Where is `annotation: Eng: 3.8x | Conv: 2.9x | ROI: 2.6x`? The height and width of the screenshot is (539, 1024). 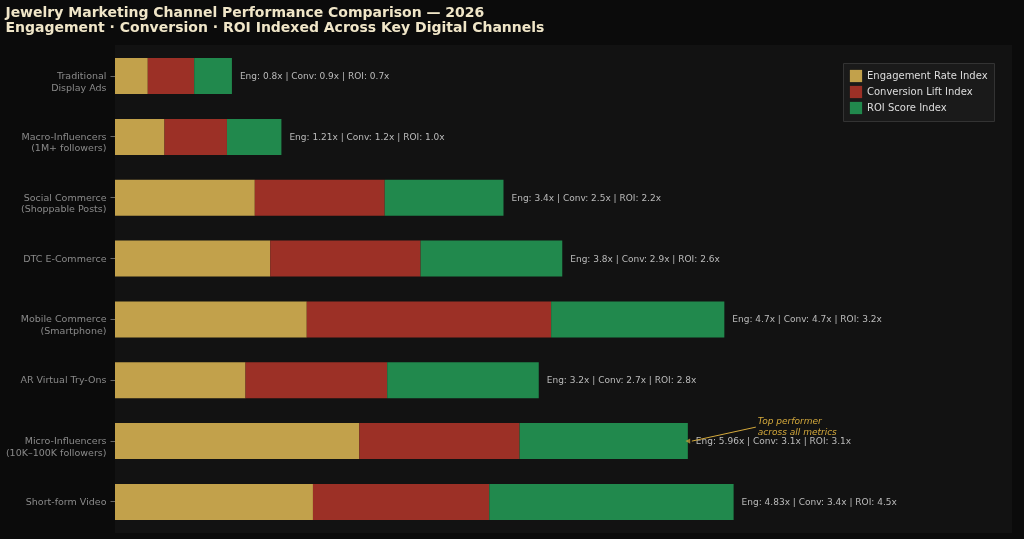 annotation: Eng: 3.8x | Conv: 2.9x | ROI: 2.6x is located at coordinates (645, 258).